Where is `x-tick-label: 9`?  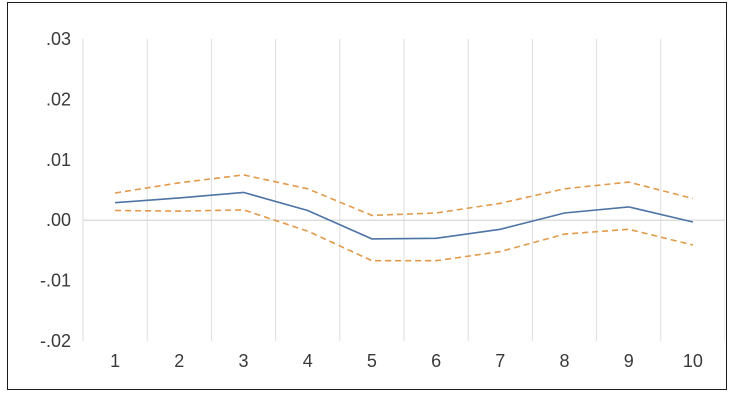
x-tick-label: 9 is located at coordinates (629, 361).